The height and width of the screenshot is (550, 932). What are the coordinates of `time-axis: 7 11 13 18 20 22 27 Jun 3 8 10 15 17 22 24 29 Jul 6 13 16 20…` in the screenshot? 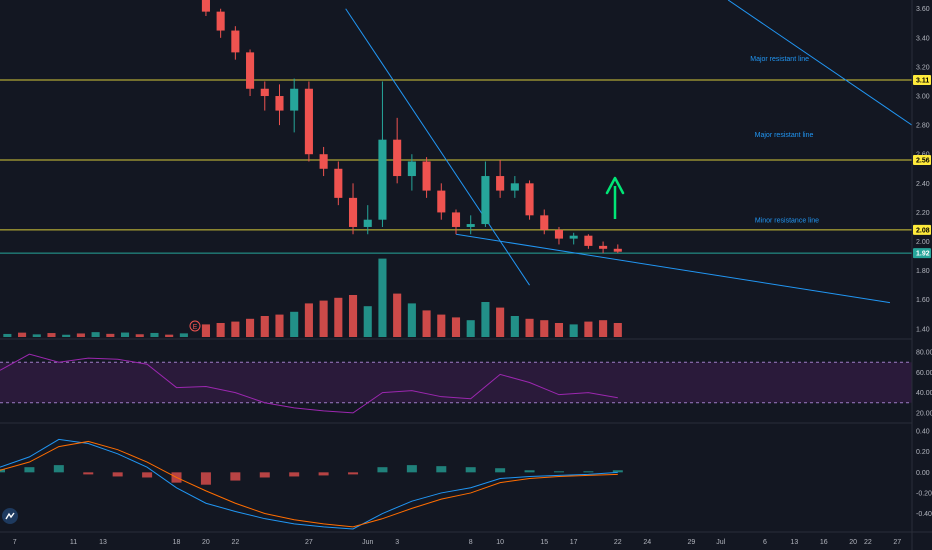 It's located at (457, 542).